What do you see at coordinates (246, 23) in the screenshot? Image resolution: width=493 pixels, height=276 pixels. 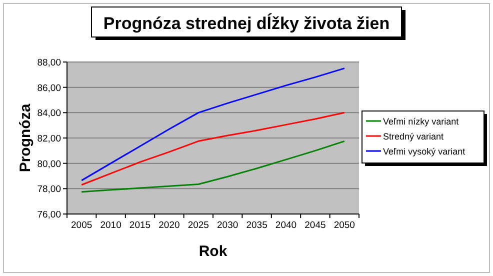 I see `chart-title: Prognóza strednej dĺžky života žien` at bounding box center [246, 23].